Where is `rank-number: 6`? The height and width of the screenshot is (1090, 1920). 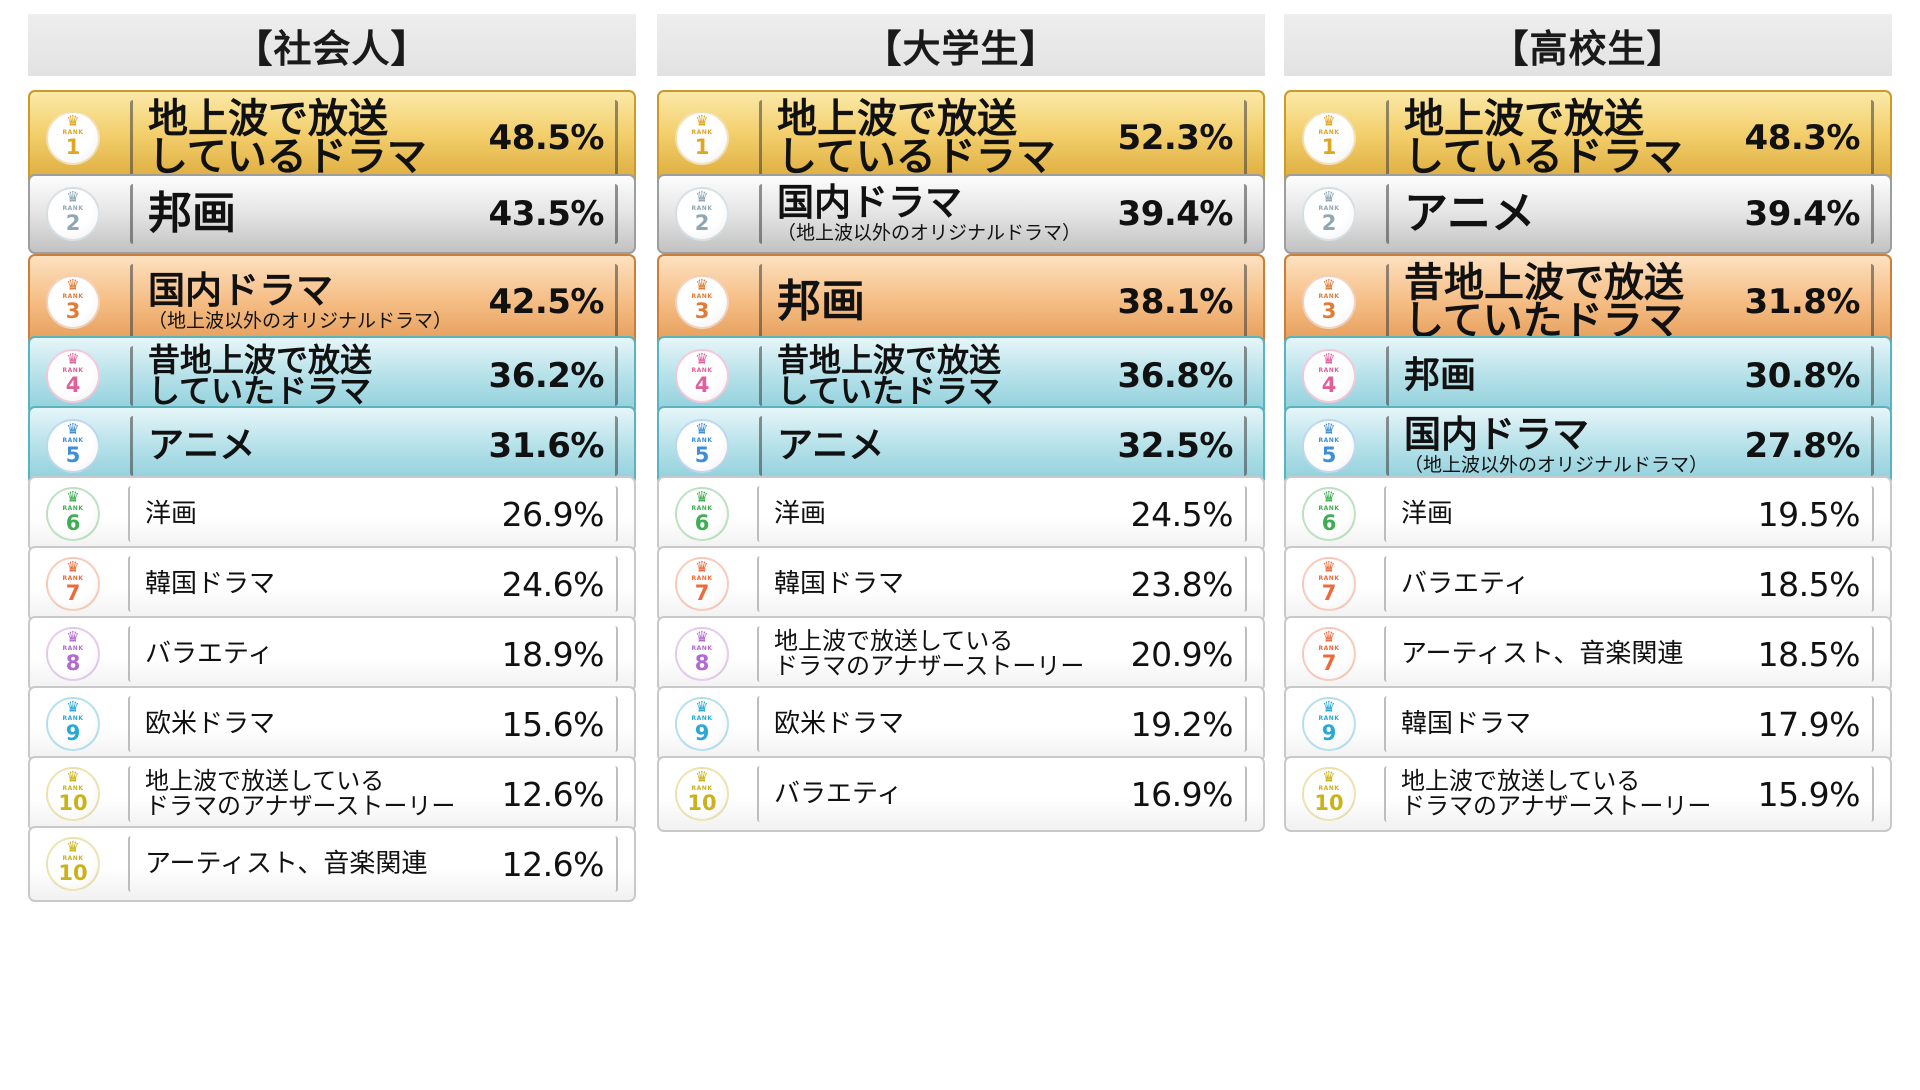
rank-number: 6 is located at coordinates (702, 523).